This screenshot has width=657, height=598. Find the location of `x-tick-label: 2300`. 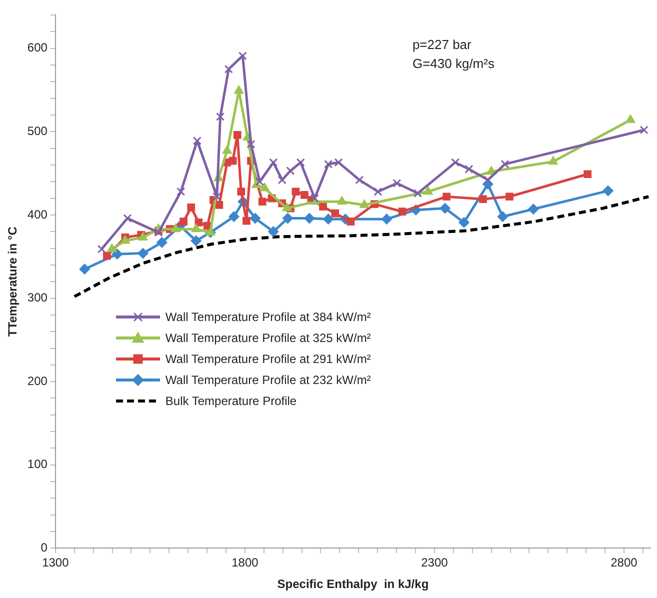

x-tick-label: 2300 is located at coordinates (434, 563).